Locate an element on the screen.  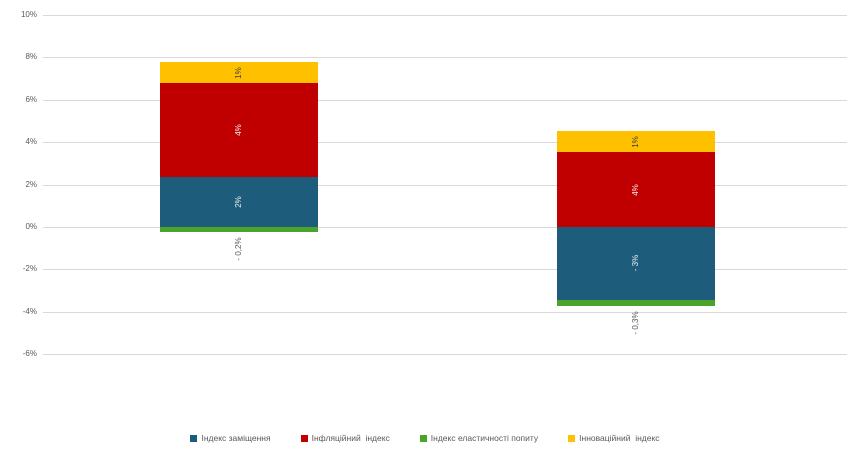
legend-item: Інфляційний індекс is located at coordinates (345, 438).